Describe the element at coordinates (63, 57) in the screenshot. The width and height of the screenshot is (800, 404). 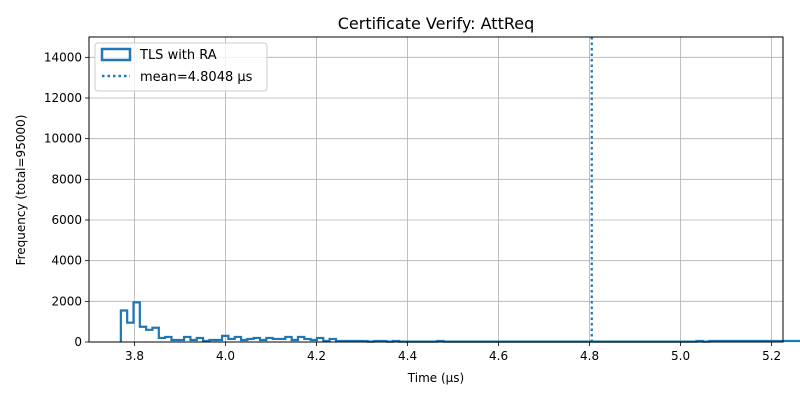
I see `y-tick-label: 14000` at that location.